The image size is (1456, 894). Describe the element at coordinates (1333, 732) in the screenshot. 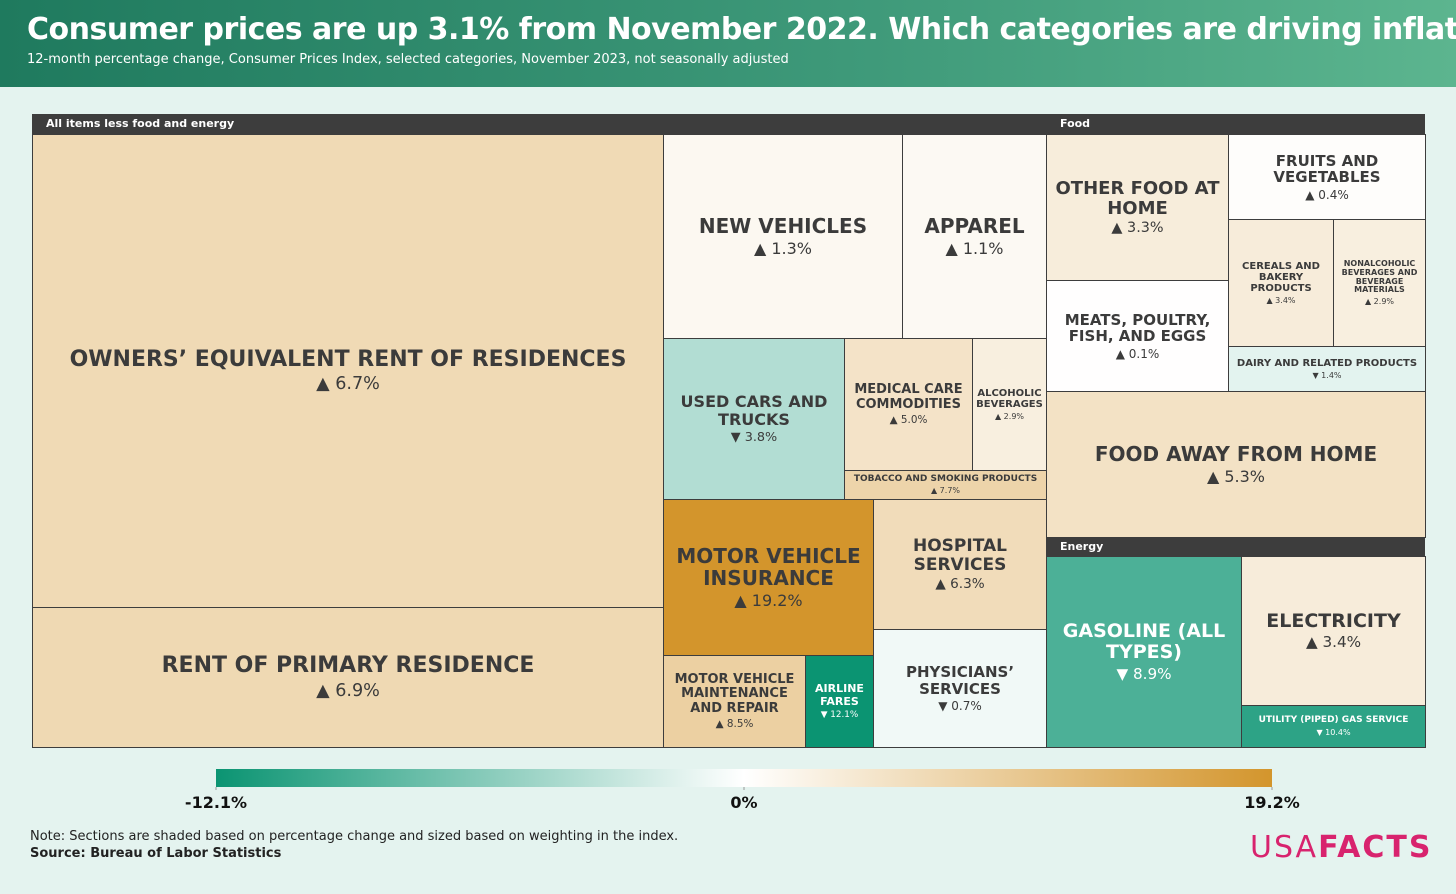

I see `tile-value: ▼ 10.4%` at that location.